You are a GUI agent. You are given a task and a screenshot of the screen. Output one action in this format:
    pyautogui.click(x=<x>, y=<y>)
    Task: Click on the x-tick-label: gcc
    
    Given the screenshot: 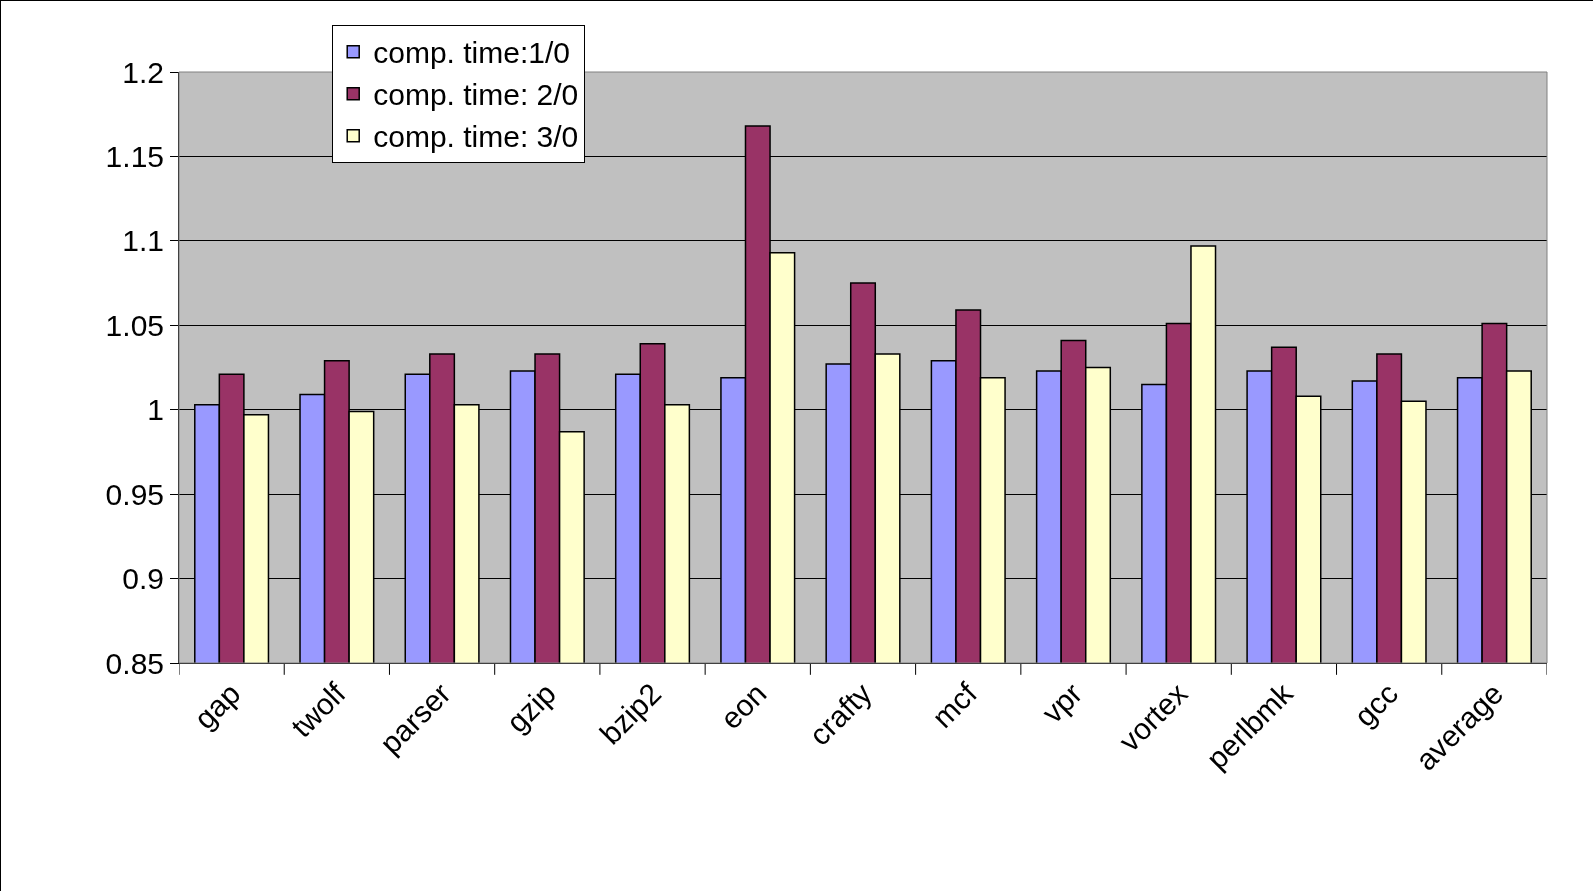 What is the action you would take?
    pyautogui.click(x=1375, y=704)
    